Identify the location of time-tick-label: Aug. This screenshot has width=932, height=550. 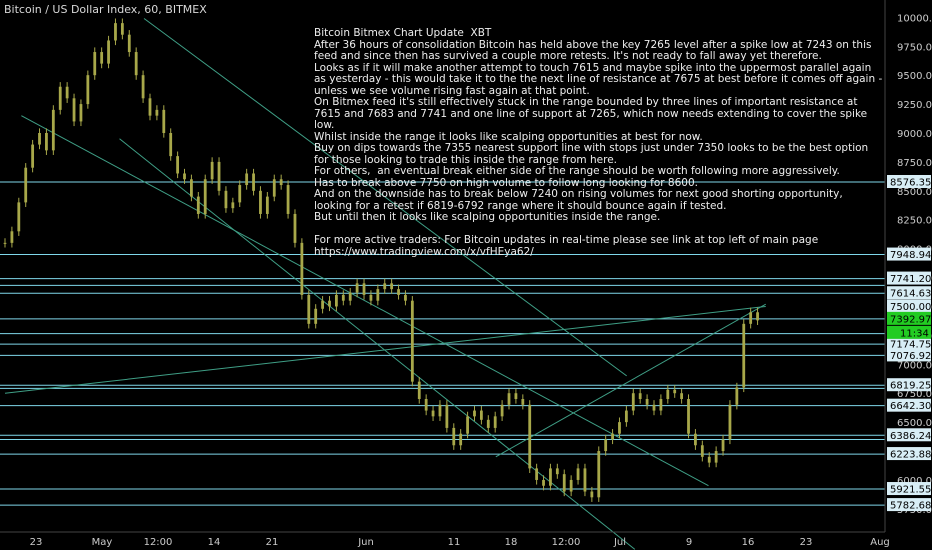
(880, 542).